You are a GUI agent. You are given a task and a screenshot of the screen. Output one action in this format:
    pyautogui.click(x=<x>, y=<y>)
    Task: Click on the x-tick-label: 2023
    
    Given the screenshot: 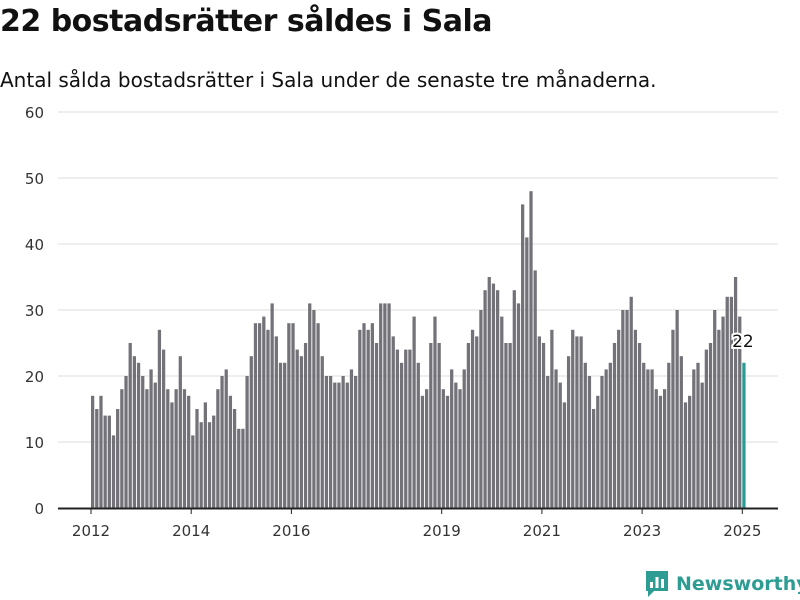 What is the action you would take?
    pyautogui.click(x=642, y=531)
    